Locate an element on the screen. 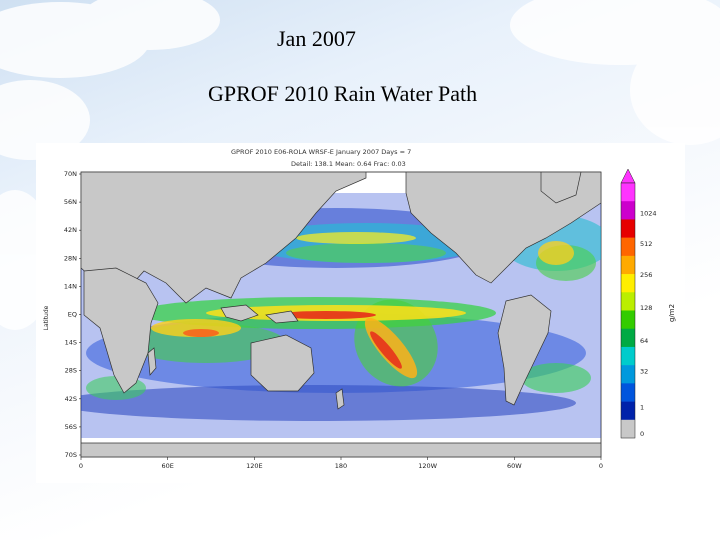 Image resolution: width=720 pixels, height=540 pixels. land-greenland is located at coordinates (561, 188).